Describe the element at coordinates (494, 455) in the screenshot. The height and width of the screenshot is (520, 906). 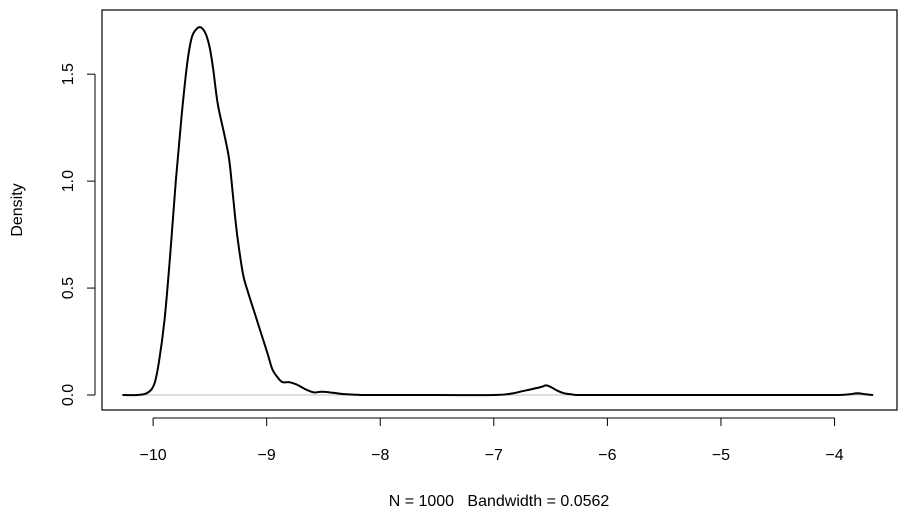
I see `x-tick-label: −7` at that location.